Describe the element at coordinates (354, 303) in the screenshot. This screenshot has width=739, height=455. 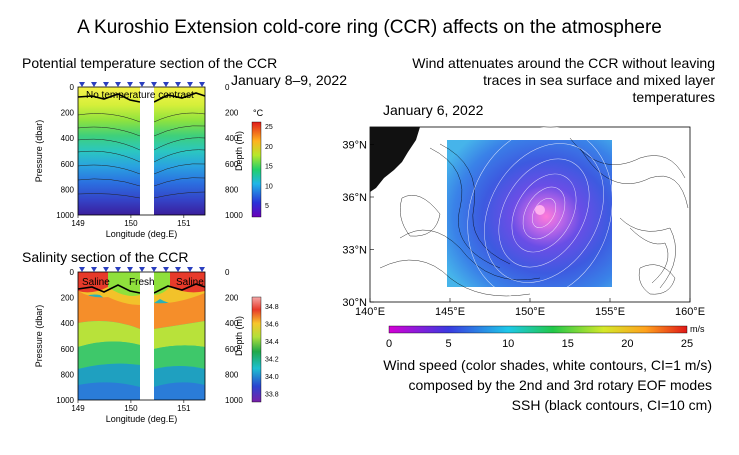
I see `map-y-tick-label: 30°N` at that location.